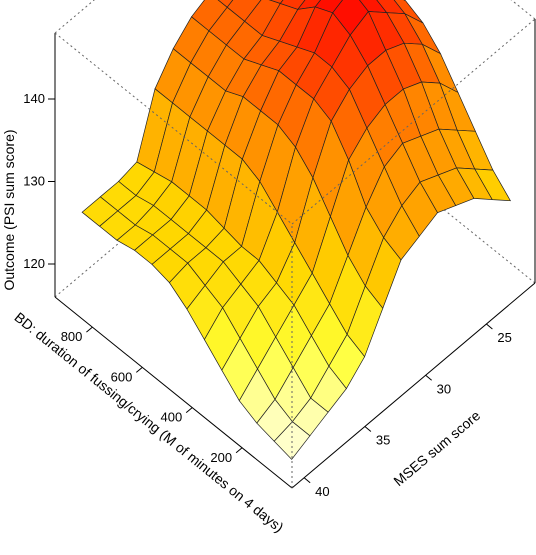 The height and width of the screenshot is (555, 536). I want to click on bd-tick-label: 400, so click(172, 417).